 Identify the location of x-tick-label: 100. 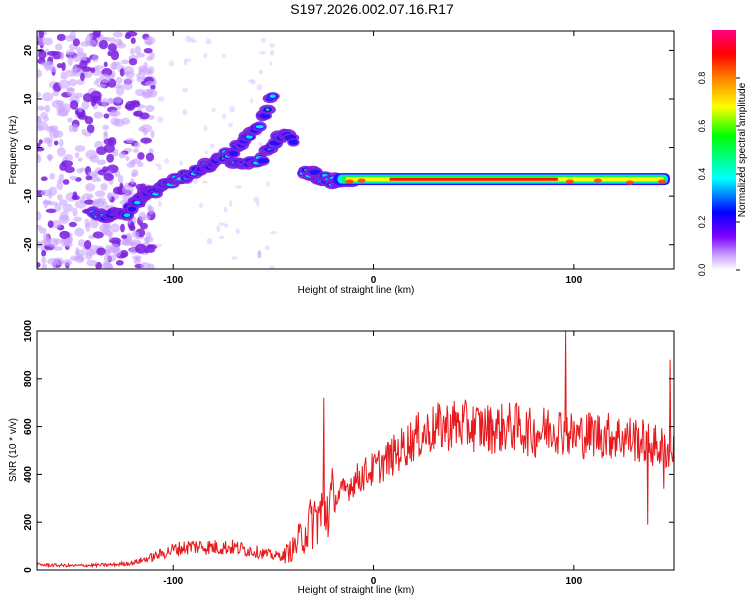
(573, 581).